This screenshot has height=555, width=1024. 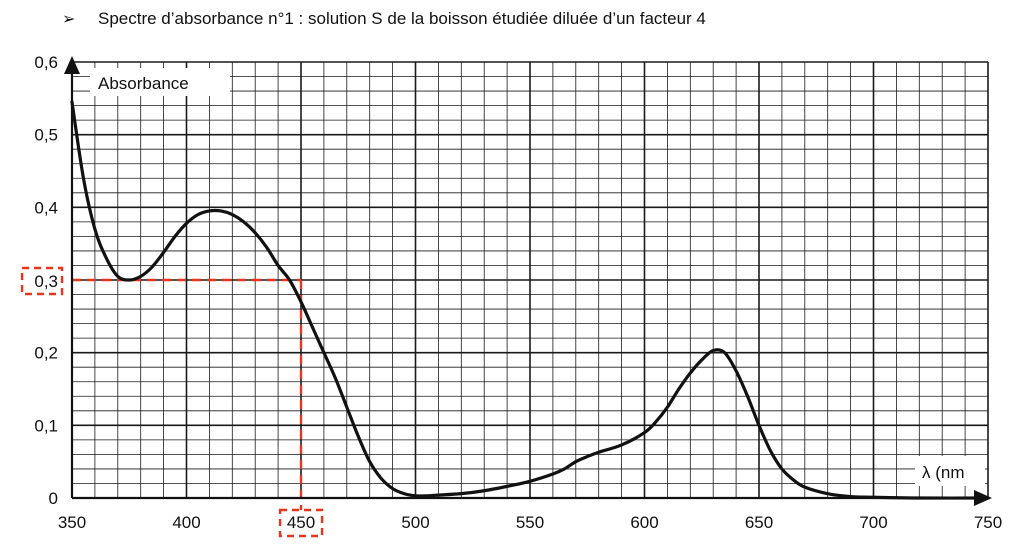 What do you see at coordinates (873, 522) in the screenshot?
I see `x-tick-label: 700` at bounding box center [873, 522].